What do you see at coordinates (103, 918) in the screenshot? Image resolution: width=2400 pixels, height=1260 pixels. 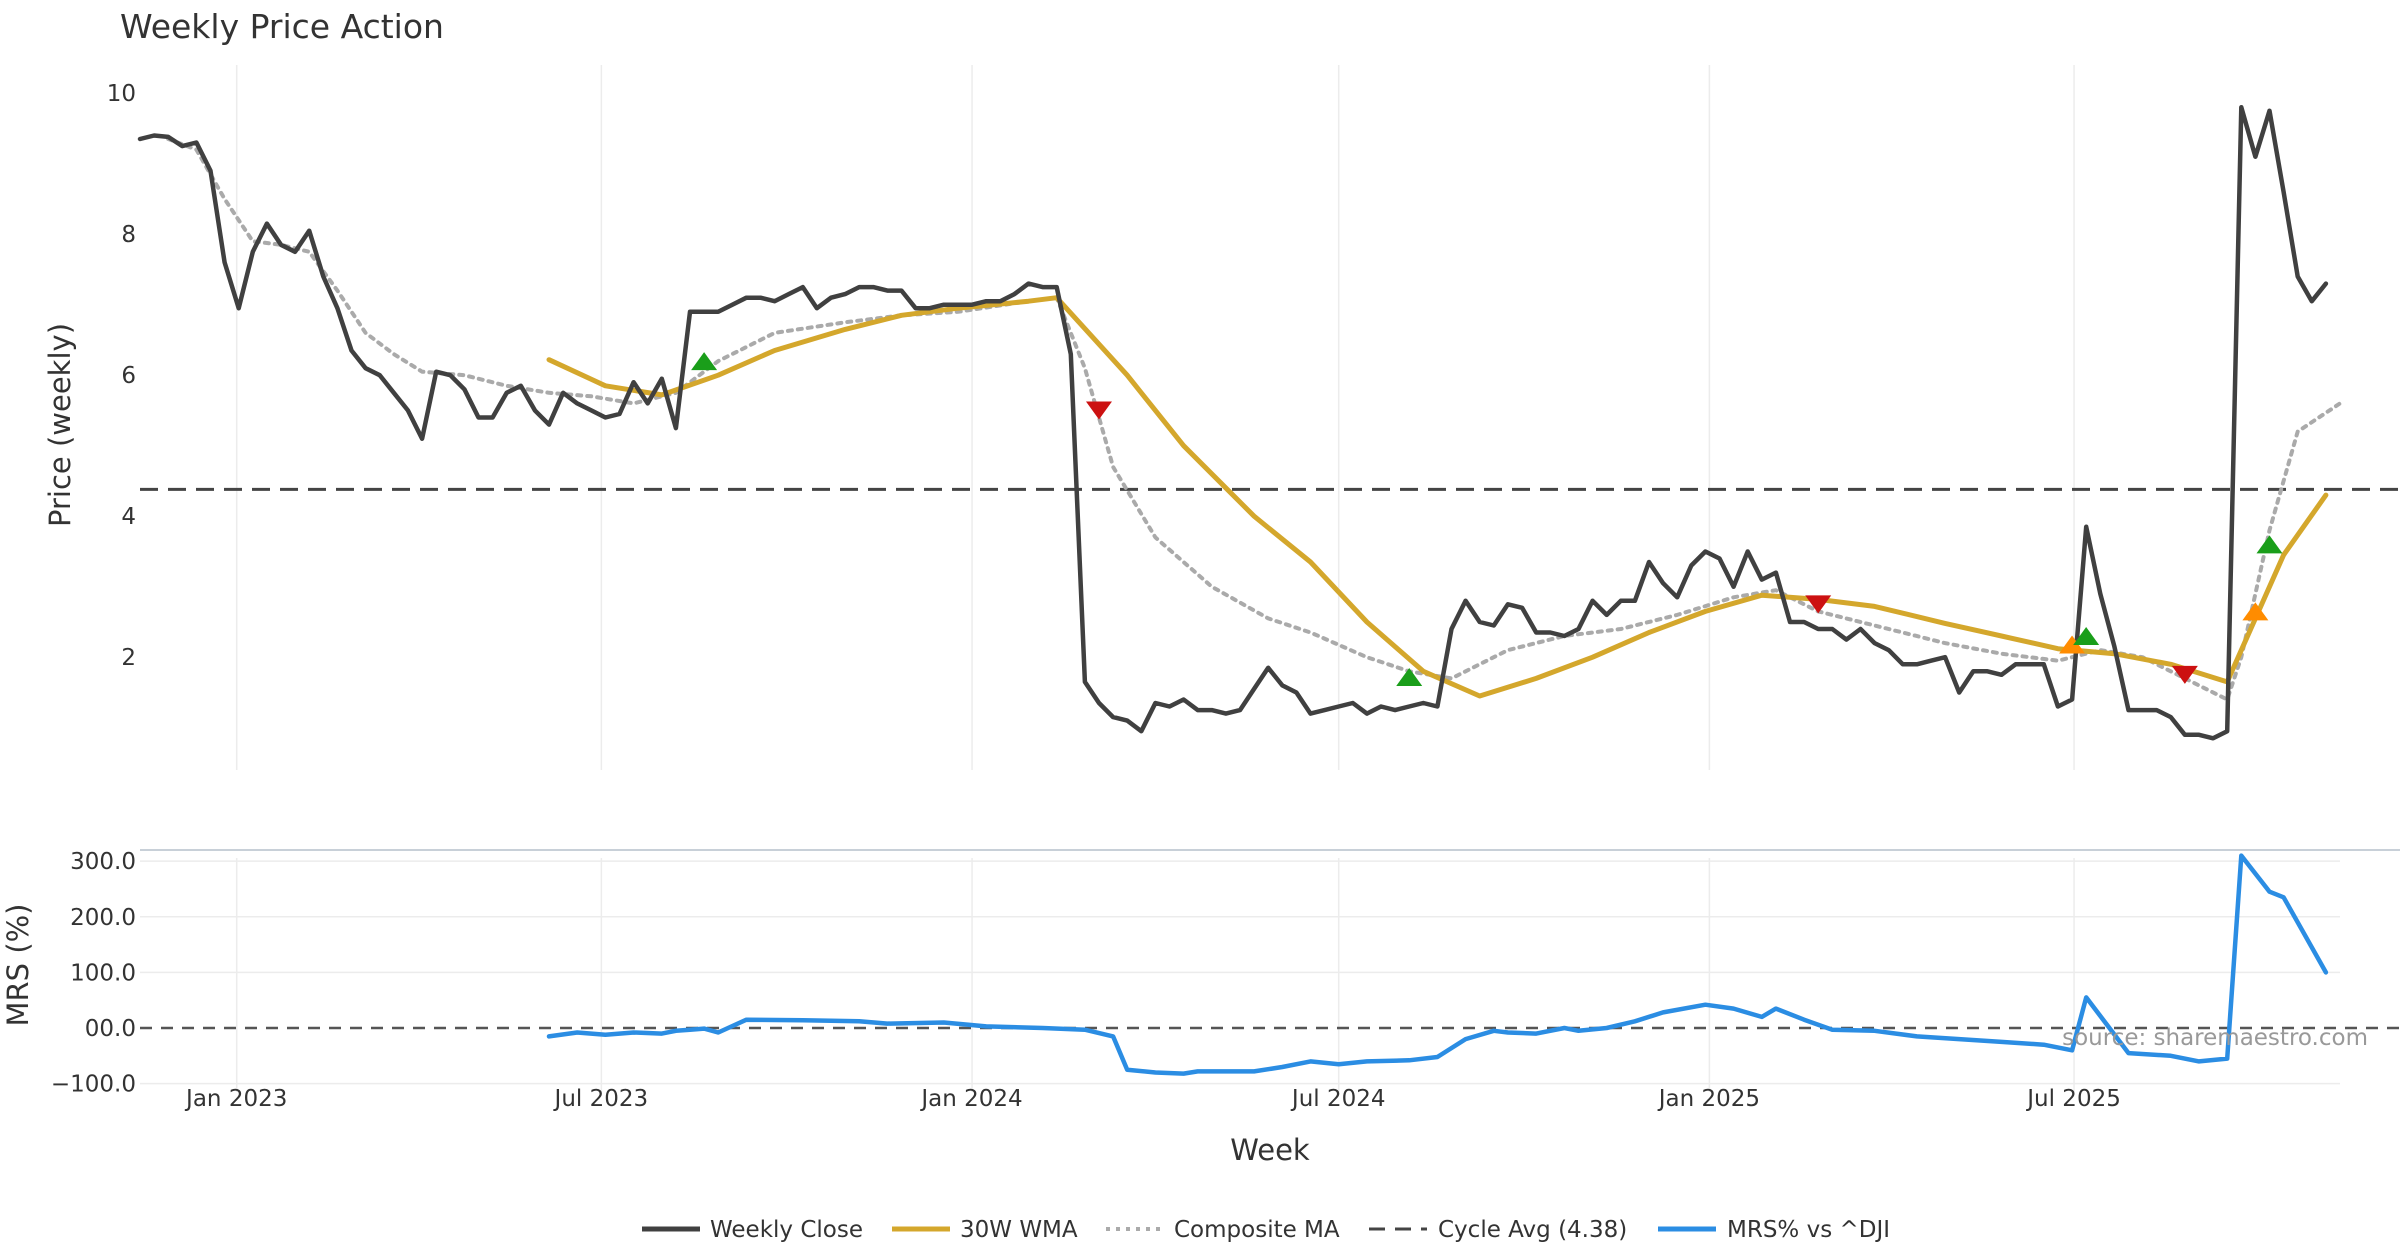 I see `mrs-y-tick-label: 200.0` at bounding box center [103, 918].